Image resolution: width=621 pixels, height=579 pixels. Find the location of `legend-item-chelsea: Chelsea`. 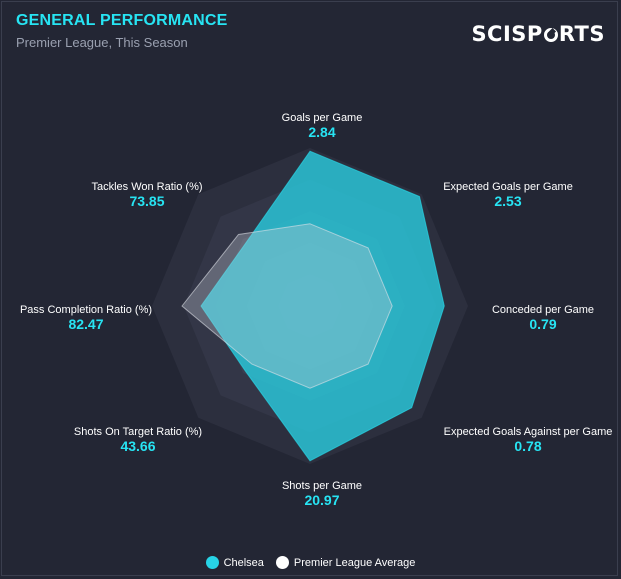

legend-item-chelsea: Chelsea is located at coordinates (234, 562).